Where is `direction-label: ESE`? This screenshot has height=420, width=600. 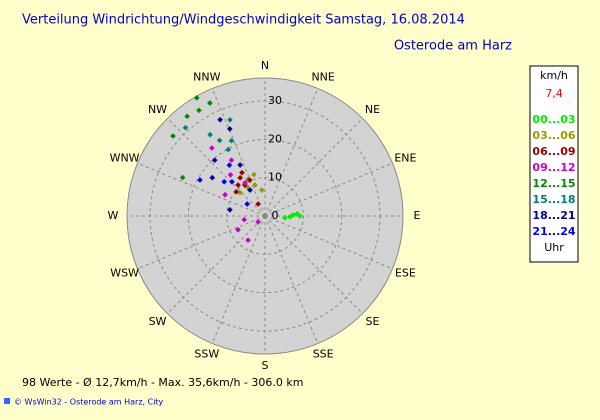 direction-label: ESE is located at coordinates (405, 272).